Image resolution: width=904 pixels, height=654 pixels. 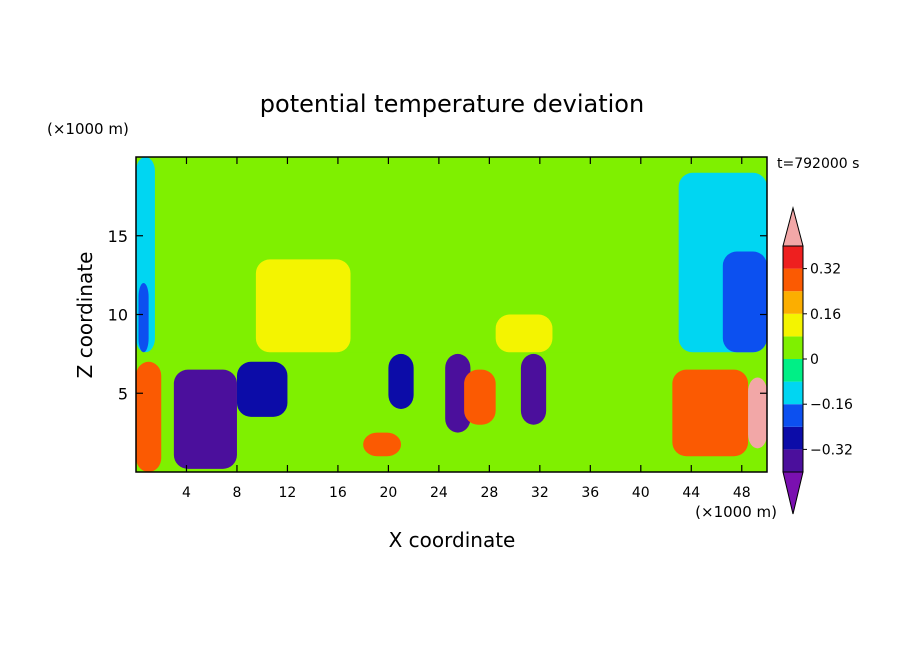 I want to click on colorbar: 0.32 0.16 0 −0.16 −0.32, so click(x=817, y=360).